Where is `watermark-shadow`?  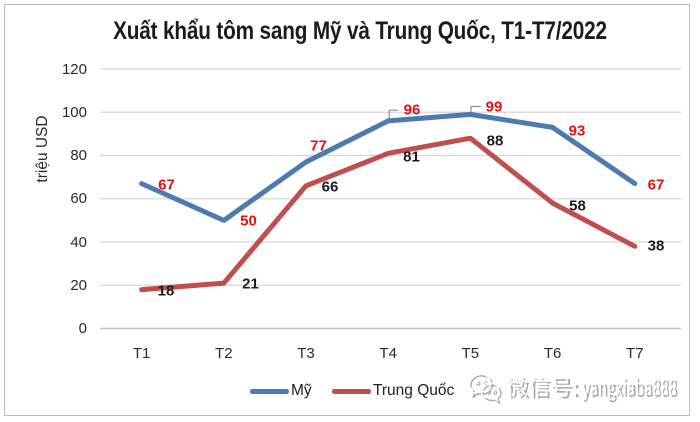 watermark-shadow is located at coordinates (574, 390).